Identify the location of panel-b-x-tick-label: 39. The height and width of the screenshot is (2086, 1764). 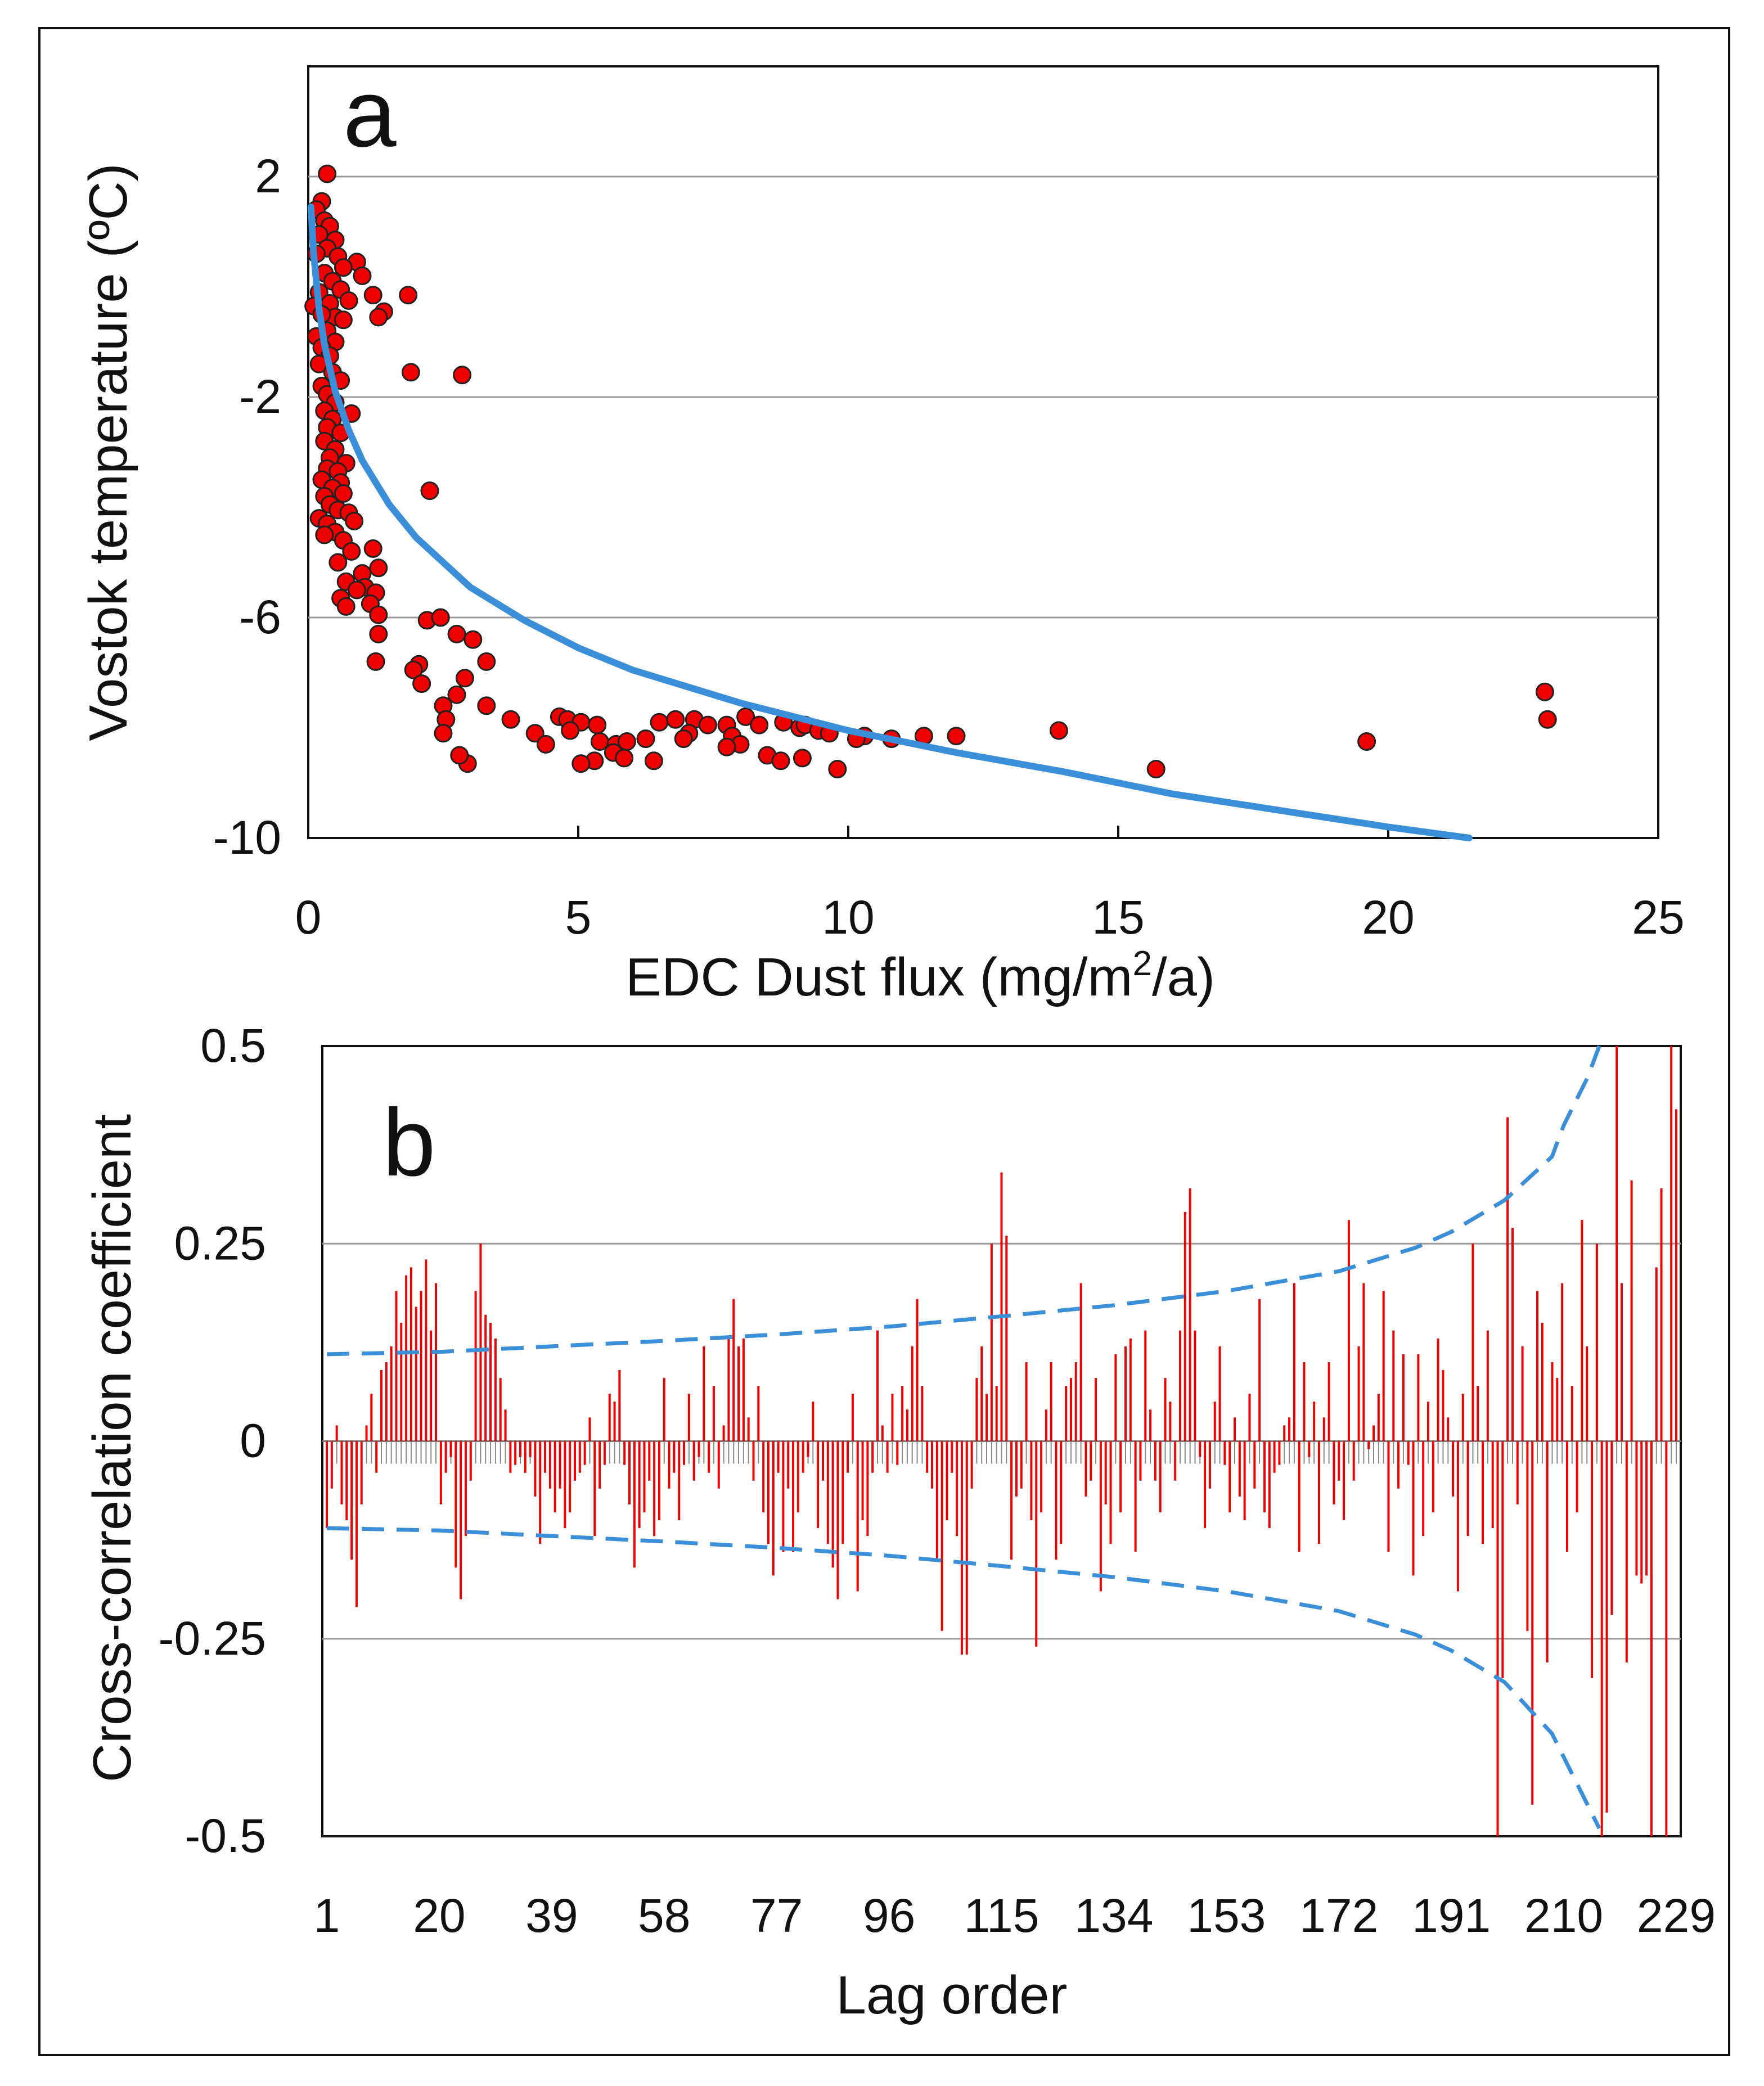
(551, 1915).